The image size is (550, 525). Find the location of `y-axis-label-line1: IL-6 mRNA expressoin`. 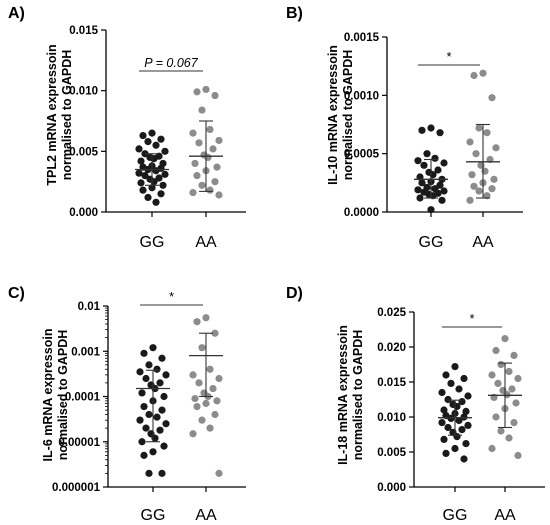

y-axis-label-line1: IL-6 mRNA expressoin is located at coordinates (48, 395).